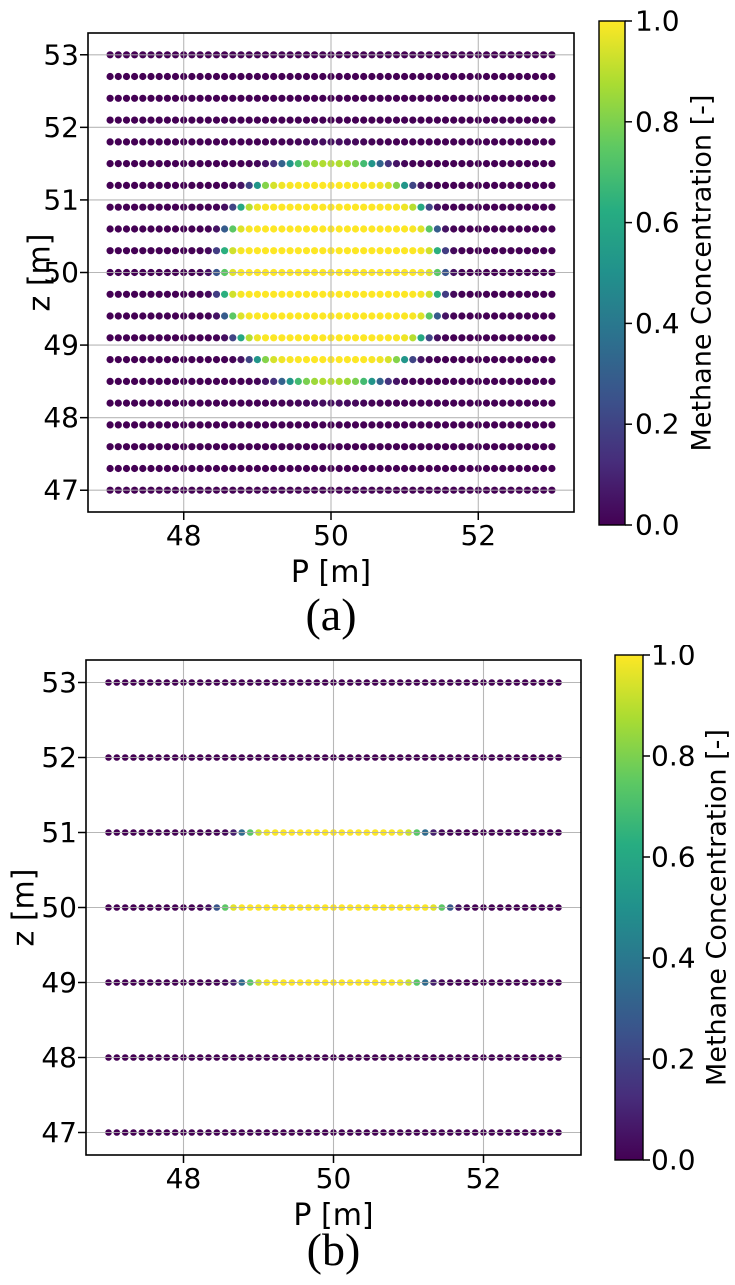 Image resolution: width=735 pixels, height=1285 pixels. I want to click on y-tick-label: 52, so click(61, 127).